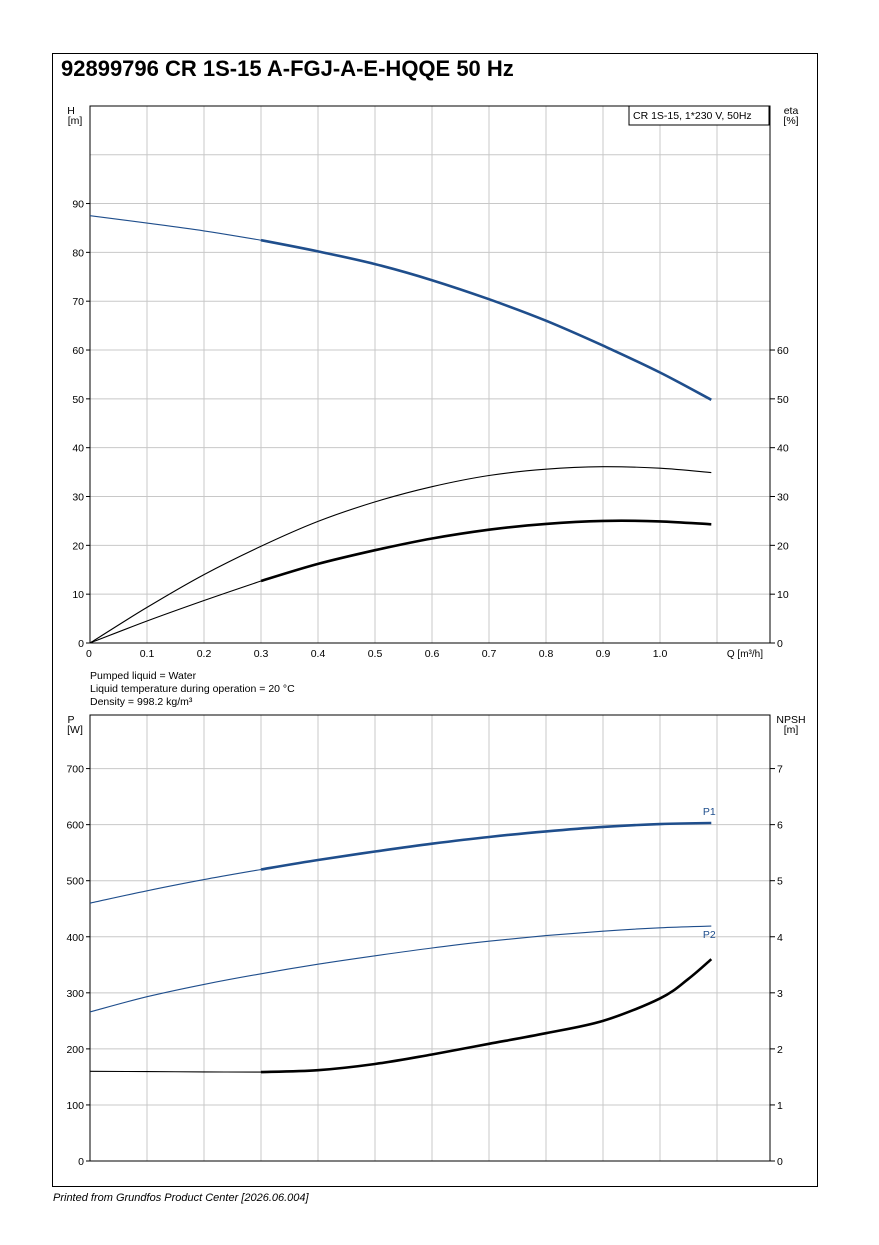 This screenshot has width=879, height=1245. What do you see at coordinates (75, 826) in the screenshot?
I see `chart-2-left-tick-label-6: 600` at bounding box center [75, 826].